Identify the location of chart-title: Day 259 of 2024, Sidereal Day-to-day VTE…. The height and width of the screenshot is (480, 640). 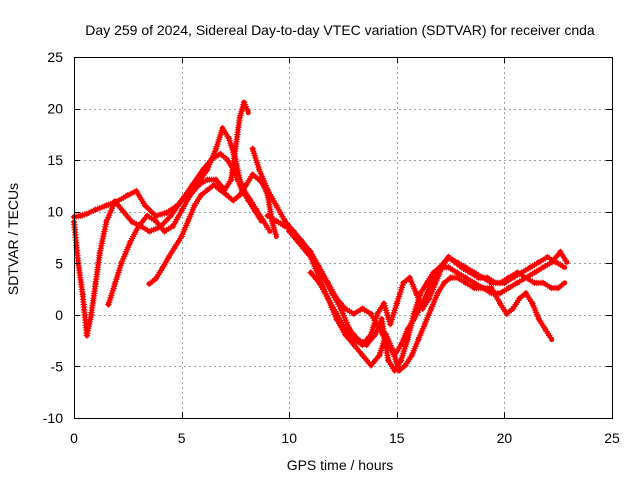
(340, 30).